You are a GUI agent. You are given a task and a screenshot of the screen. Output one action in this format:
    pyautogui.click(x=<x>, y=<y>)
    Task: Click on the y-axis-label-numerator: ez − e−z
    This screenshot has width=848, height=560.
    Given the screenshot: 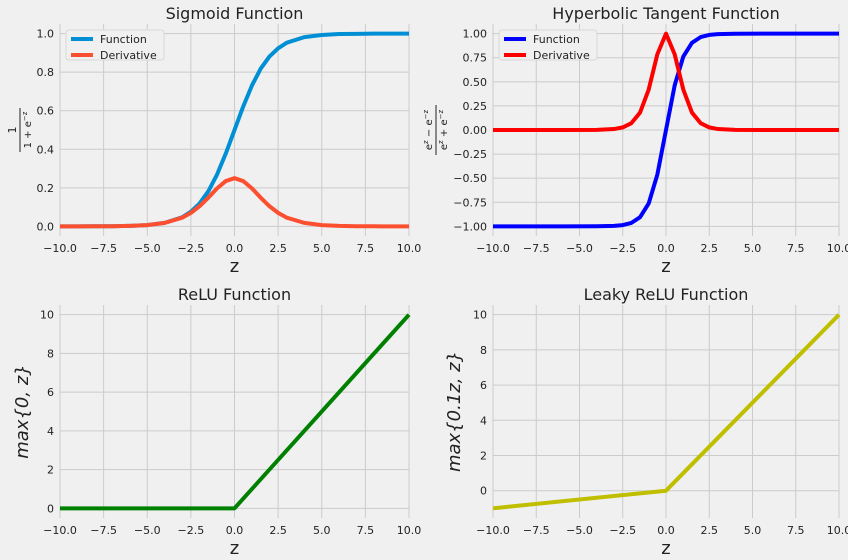 What is the action you would take?
    pyautogui.click(x=428, y=130)
    